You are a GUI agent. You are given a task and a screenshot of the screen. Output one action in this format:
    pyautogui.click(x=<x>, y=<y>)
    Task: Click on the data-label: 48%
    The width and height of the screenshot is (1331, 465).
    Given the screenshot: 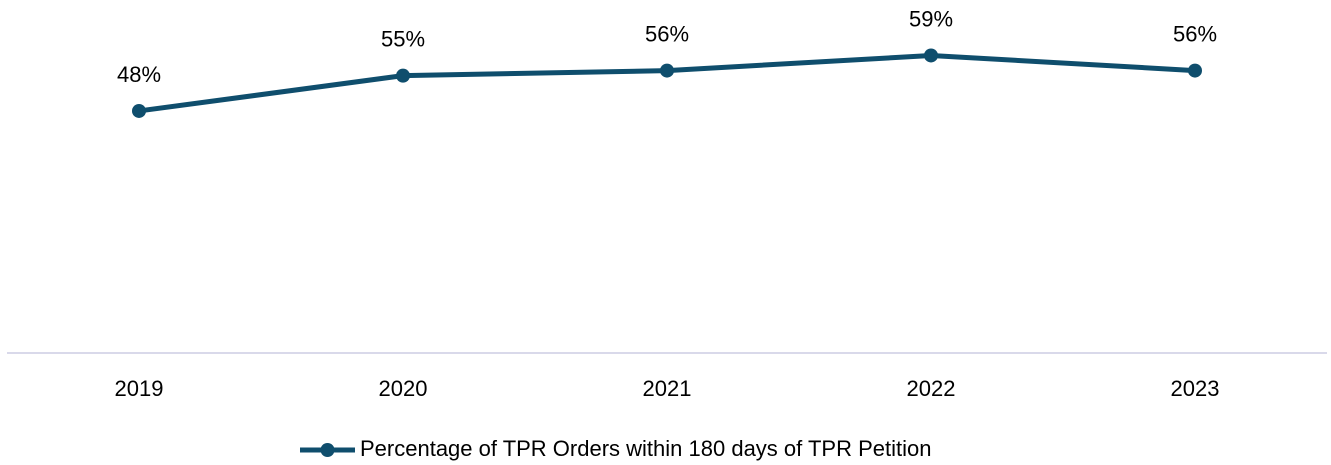 What is the action you would take?
    pyautogui.click(x=139, y=74)
    